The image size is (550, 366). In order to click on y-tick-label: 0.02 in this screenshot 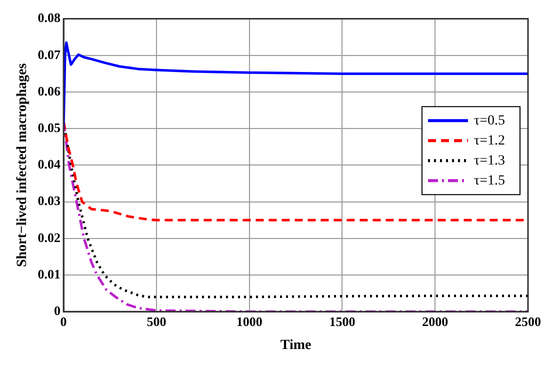, I will do `click(49, 237)`.